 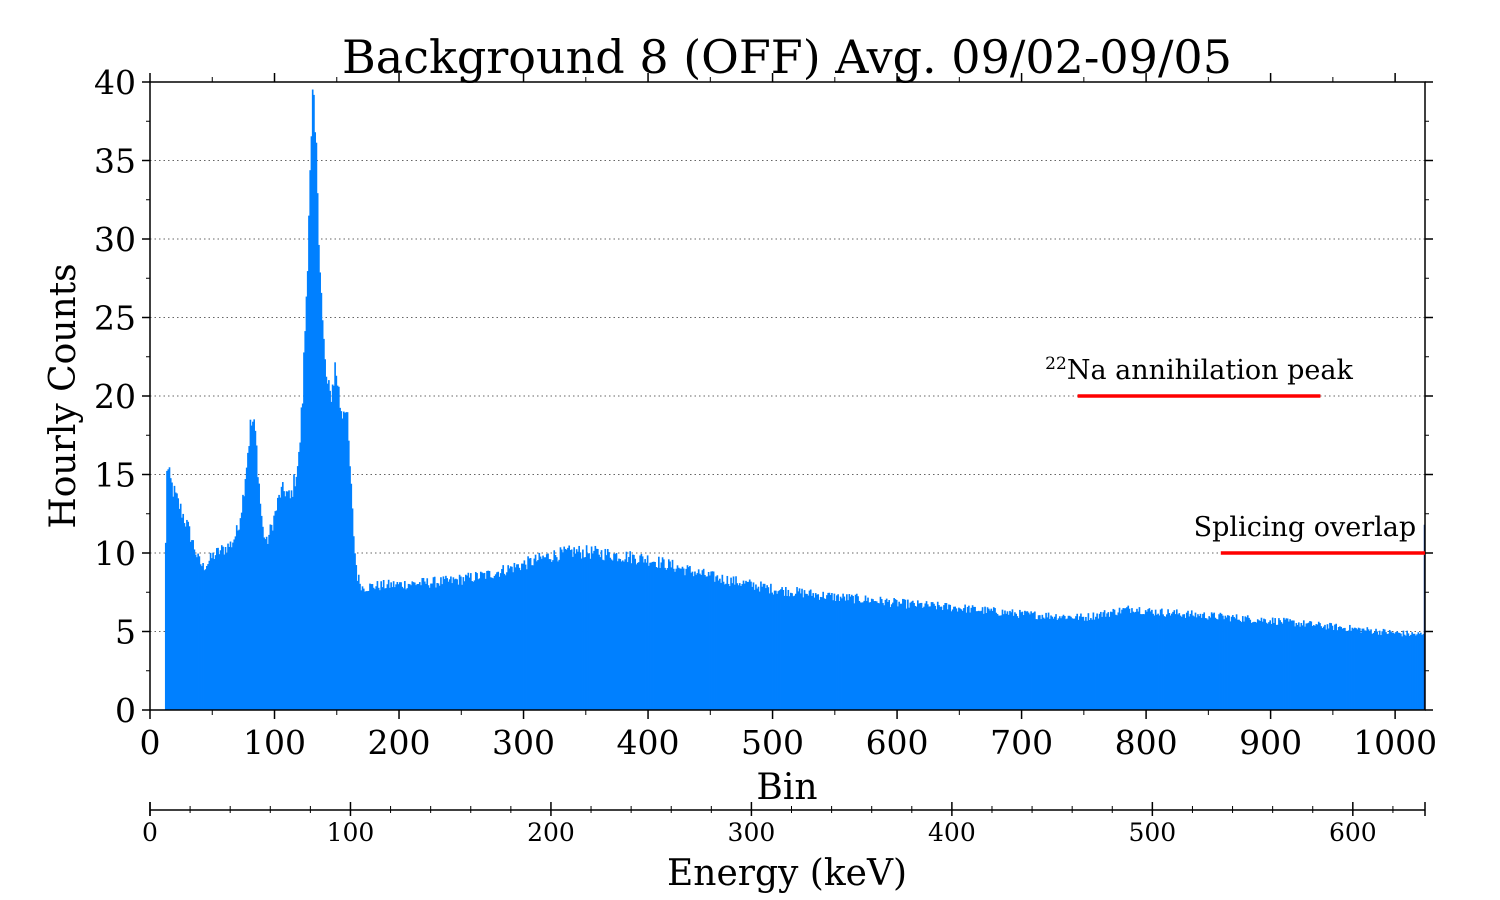 I want to click on energy-tick-label: 400, so click(x=952, y=832).